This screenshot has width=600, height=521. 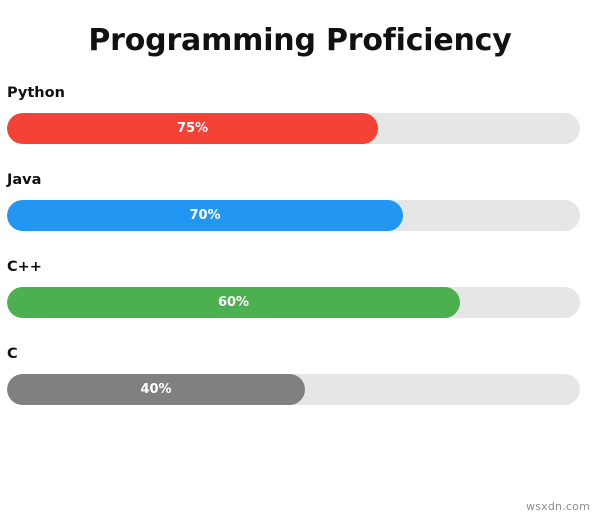 What do you see at coordinates (12, 354) in the screenshot?
I see `skill-label: C` at bounding box center [12, 354].